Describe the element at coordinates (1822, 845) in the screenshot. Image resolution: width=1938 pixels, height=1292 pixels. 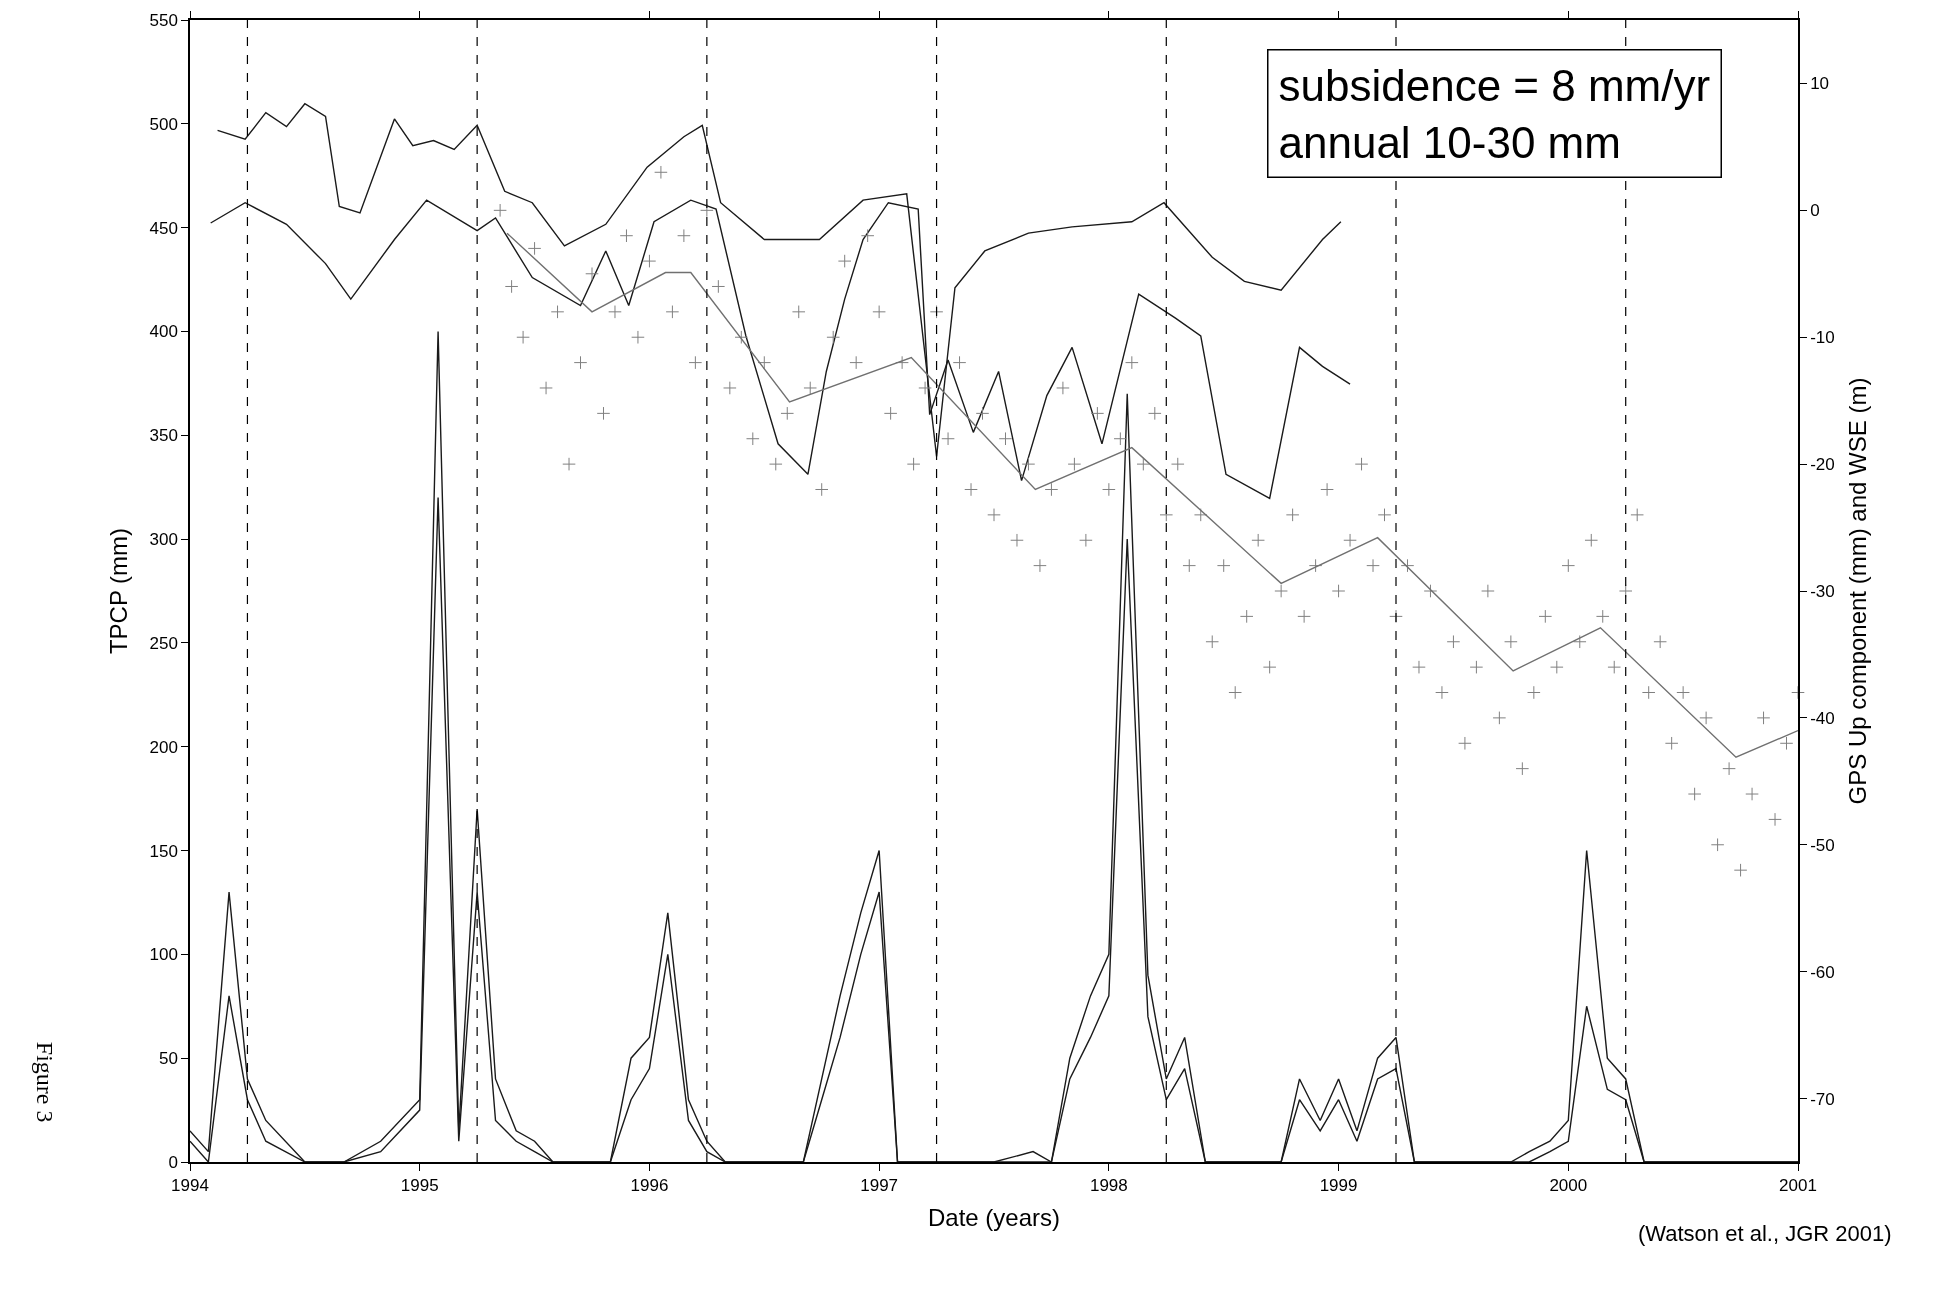
I see `y2-tick-label: -50` at that location.